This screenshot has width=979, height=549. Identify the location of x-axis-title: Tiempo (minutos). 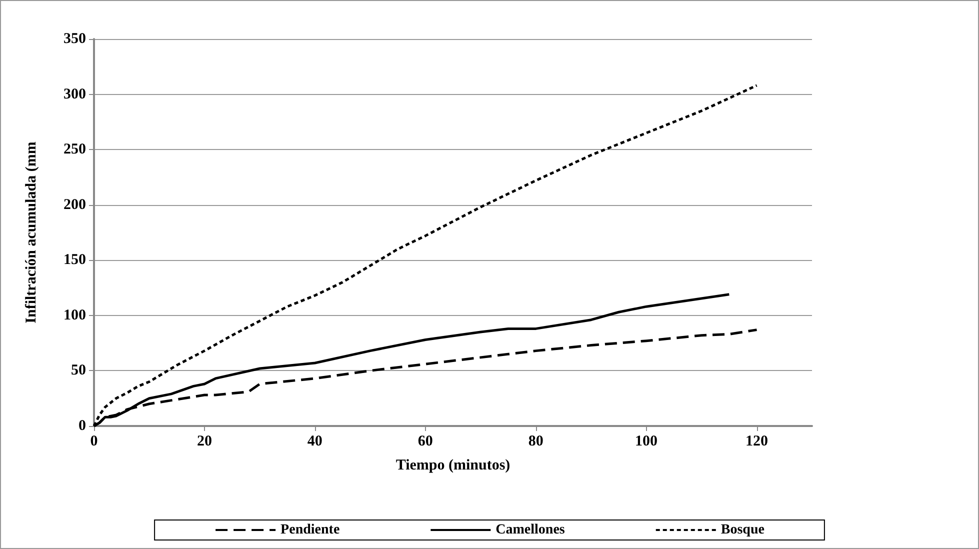
(453, 466).